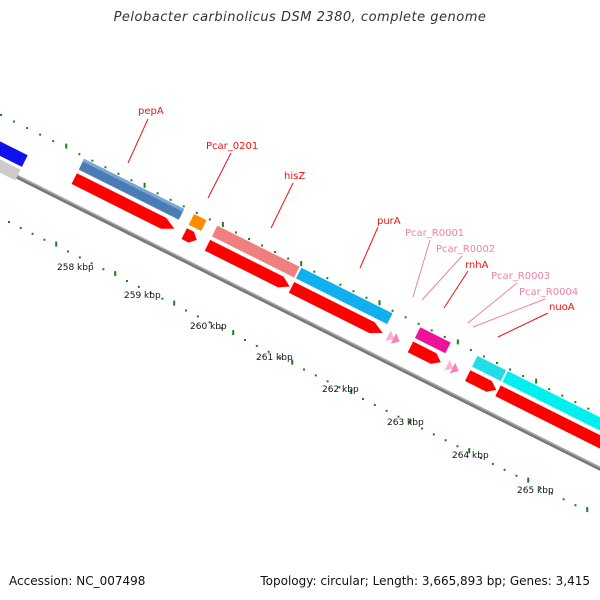  Describe the element at coordinates (75, 268) in the screenshot. I see `tick-label-258: 258 kbp` at that location.